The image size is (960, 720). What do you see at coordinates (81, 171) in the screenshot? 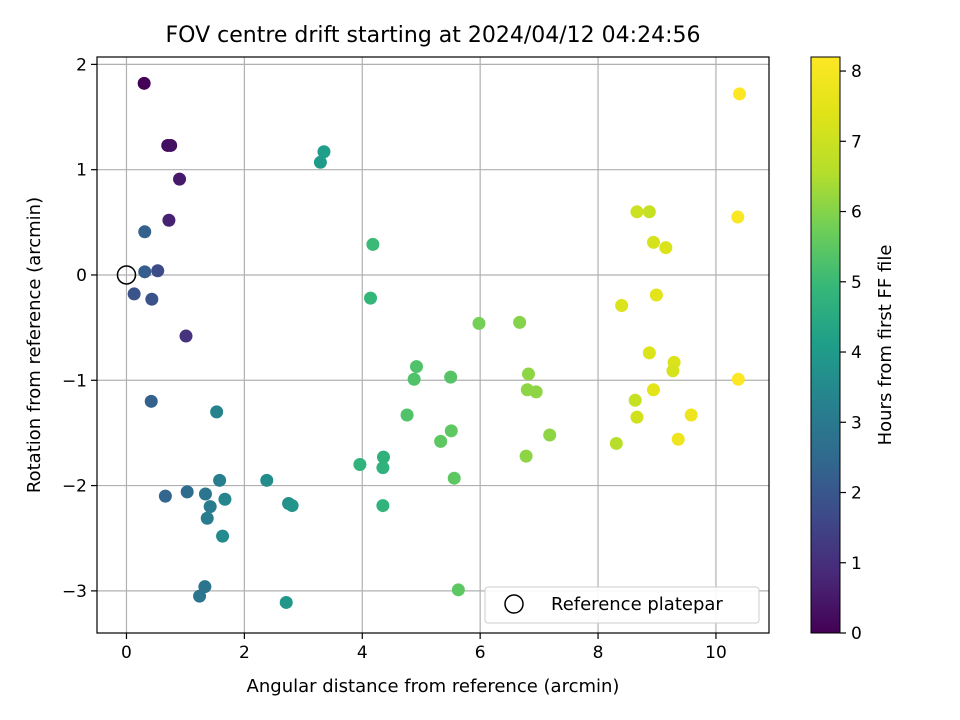
I see `y-tick-label: 1` at bounding box center [81, 171].